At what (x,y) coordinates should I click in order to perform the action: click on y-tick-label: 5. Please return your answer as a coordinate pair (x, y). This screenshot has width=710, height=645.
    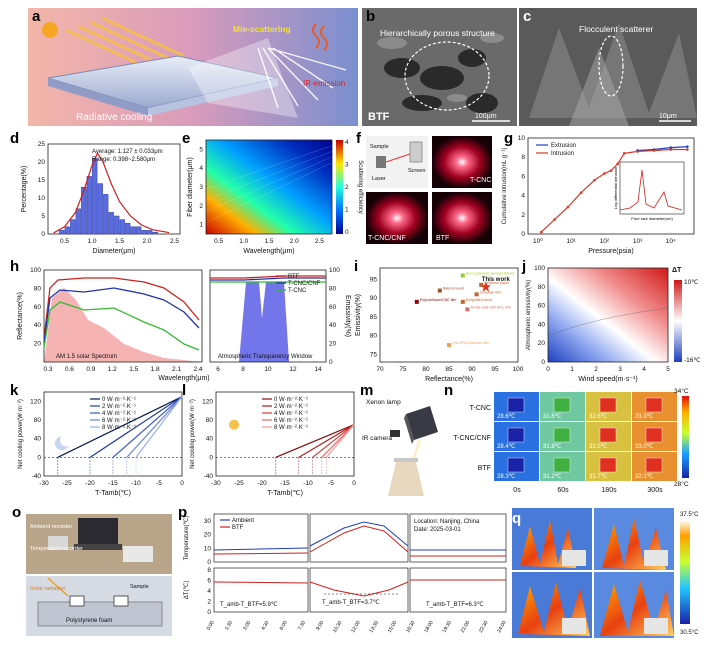
    Looking at the image, I should click on (201, 149).